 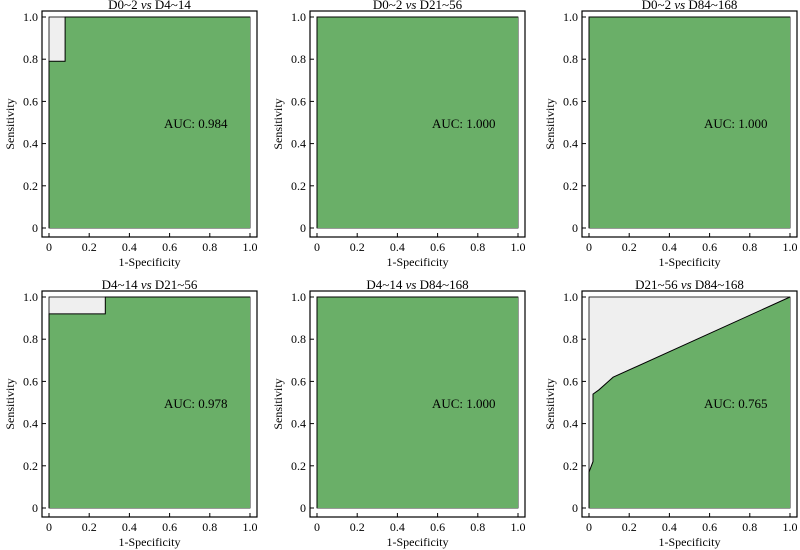 I want to click on panel-title: D21~56 vs D84~168, so click(x=689, y=284).